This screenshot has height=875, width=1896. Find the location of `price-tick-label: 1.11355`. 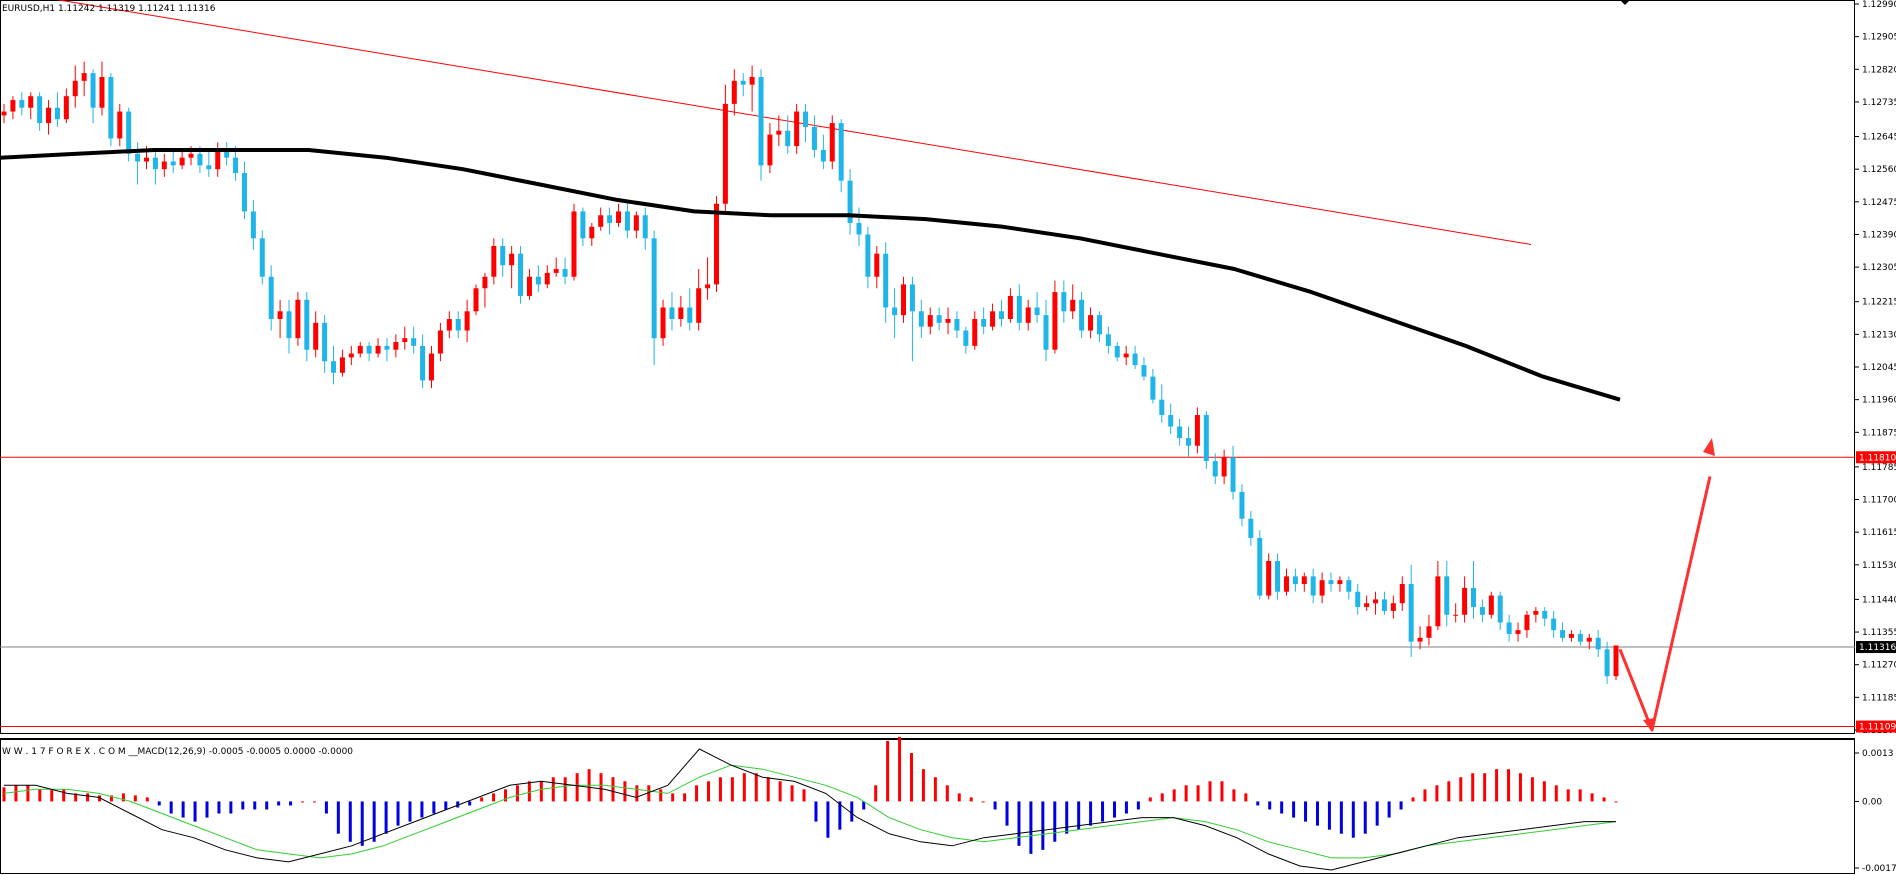

price-tick-label: 1.11355 is located at coordinates (1879, 633).